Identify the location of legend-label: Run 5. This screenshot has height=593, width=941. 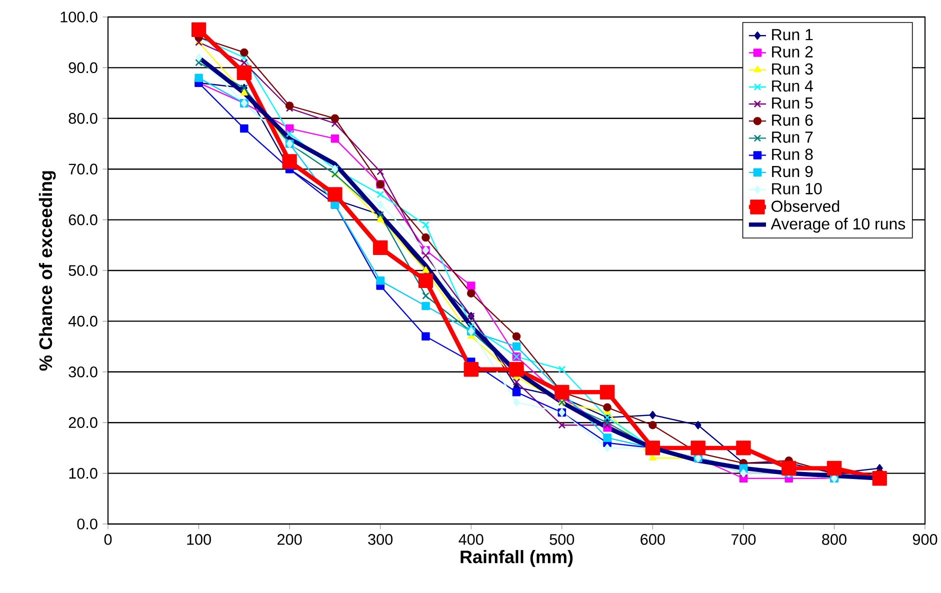
(792, 103).